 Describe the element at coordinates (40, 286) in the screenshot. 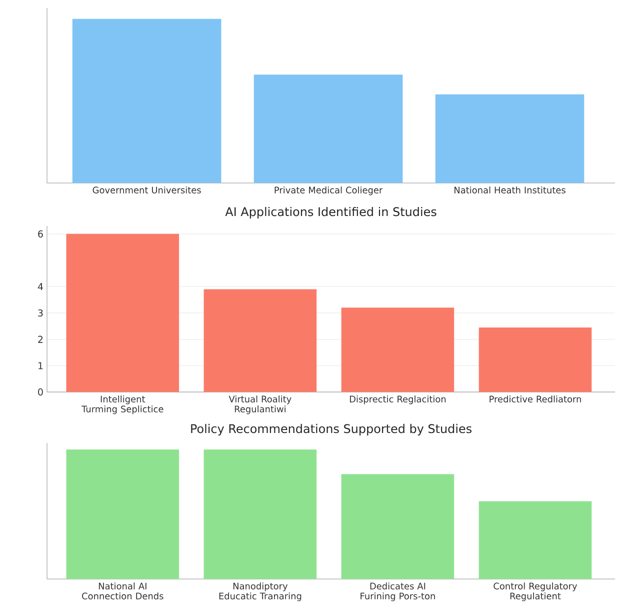

I see `y-tick-label: 4` at that location.